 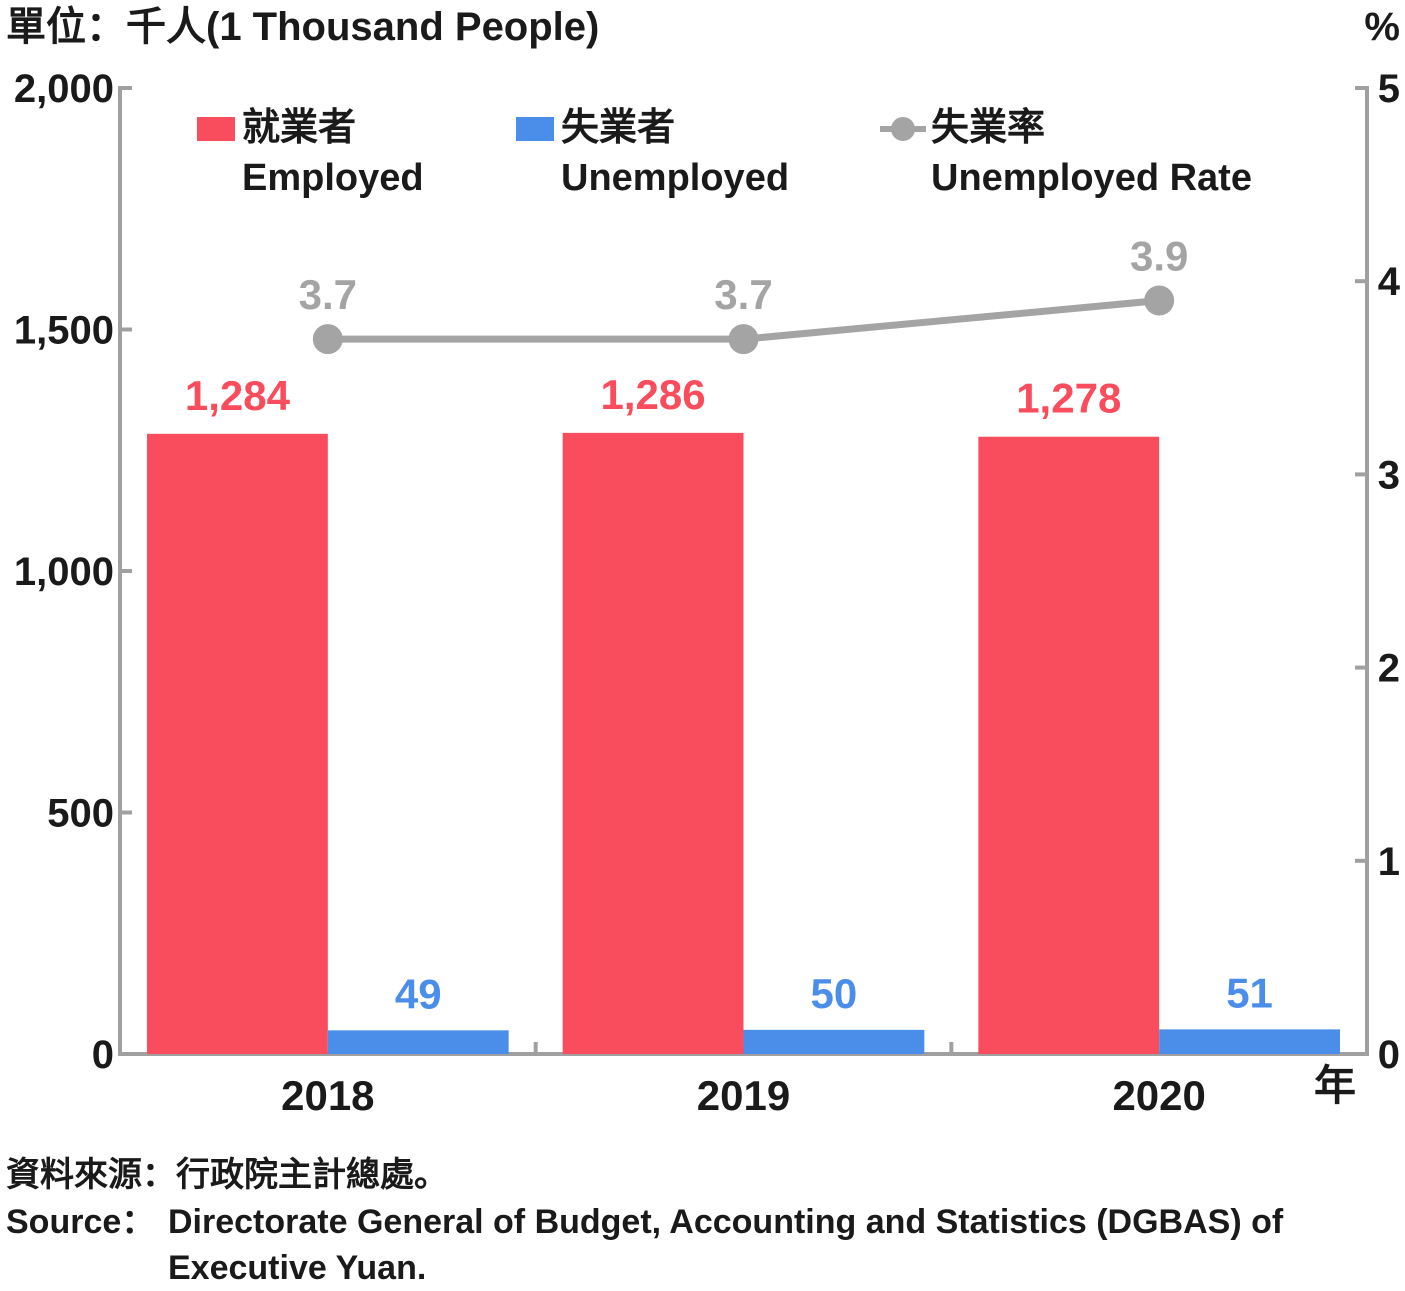 I want to click on legend-swatch-employed, so click(x=216, y=129).